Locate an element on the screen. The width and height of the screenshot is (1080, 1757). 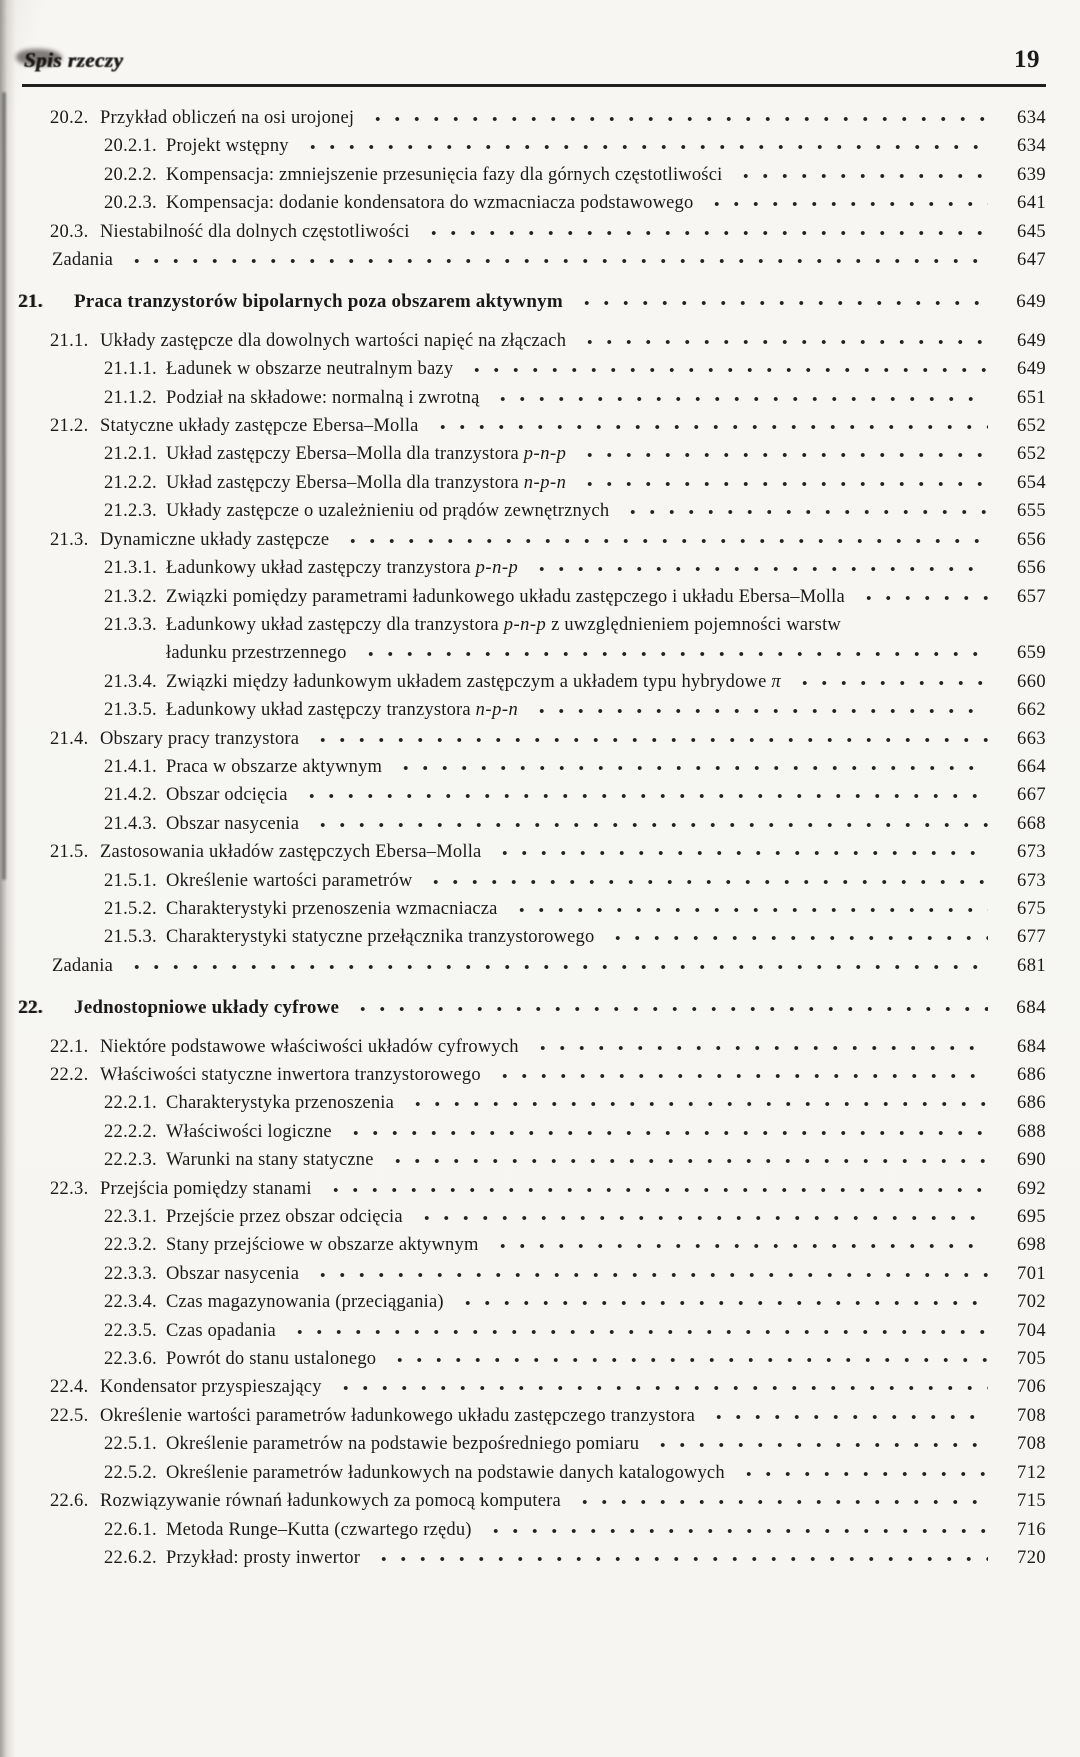
toc-entry-title: Powrót do stanu ustalonego is located at coordinates (271, 1359).